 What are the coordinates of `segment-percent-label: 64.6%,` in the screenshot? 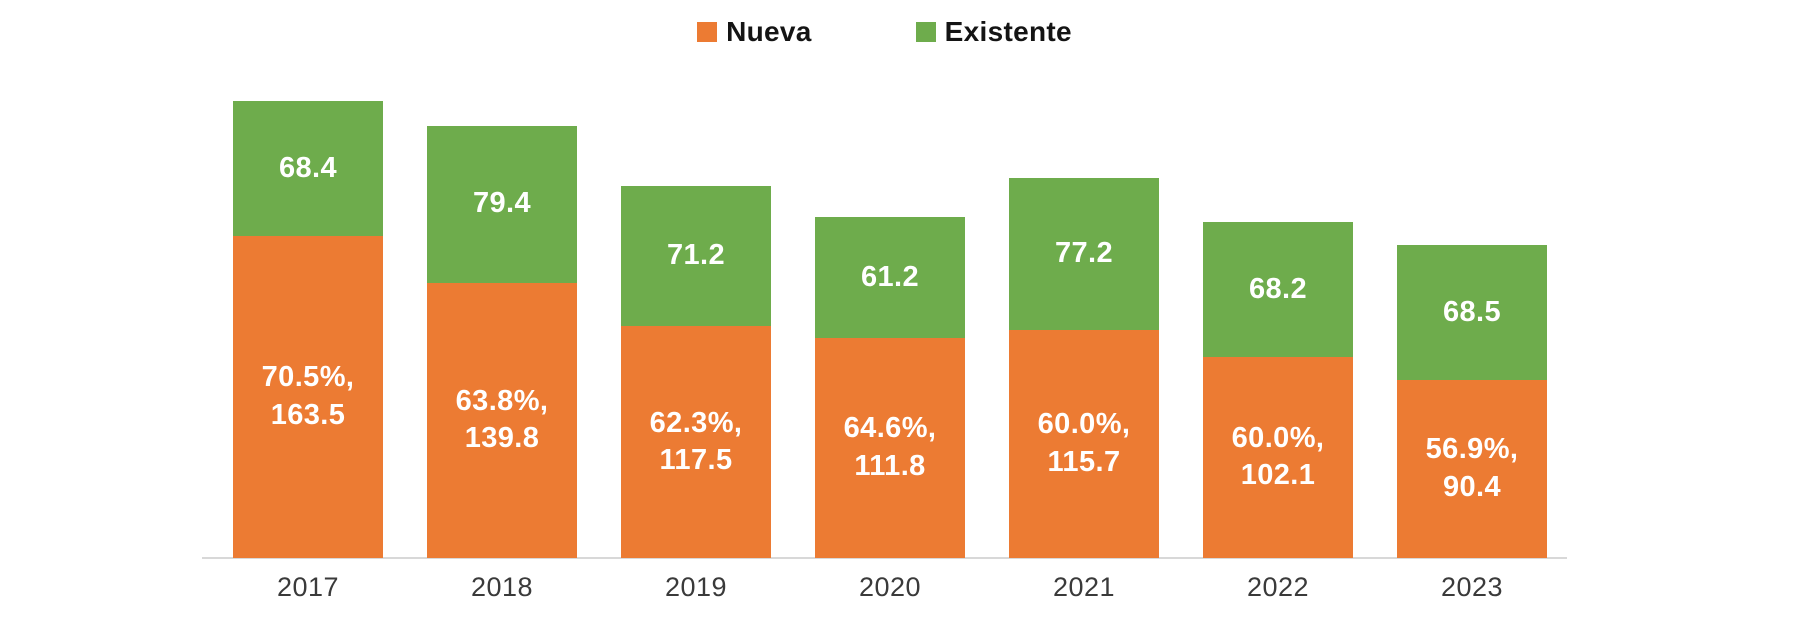 It's located at (890, 428).